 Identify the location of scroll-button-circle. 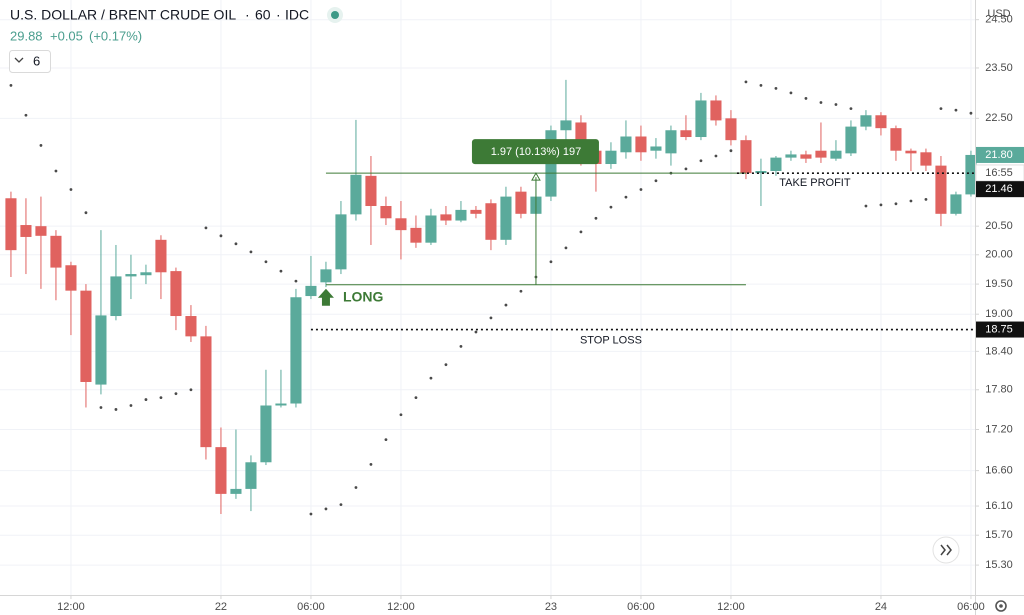
(946, 550).